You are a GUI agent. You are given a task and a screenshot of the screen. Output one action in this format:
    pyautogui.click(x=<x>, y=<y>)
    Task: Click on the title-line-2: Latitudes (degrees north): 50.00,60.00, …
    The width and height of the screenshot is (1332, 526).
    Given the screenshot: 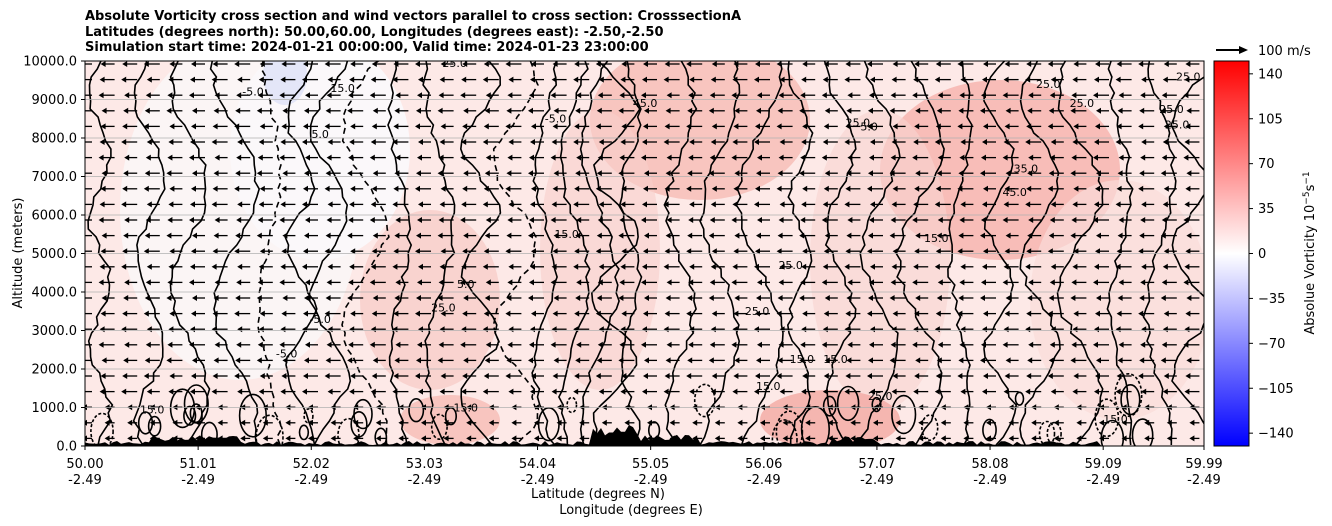 What is the action you would take?
    pyautogui.click(x=374, y=32)
    